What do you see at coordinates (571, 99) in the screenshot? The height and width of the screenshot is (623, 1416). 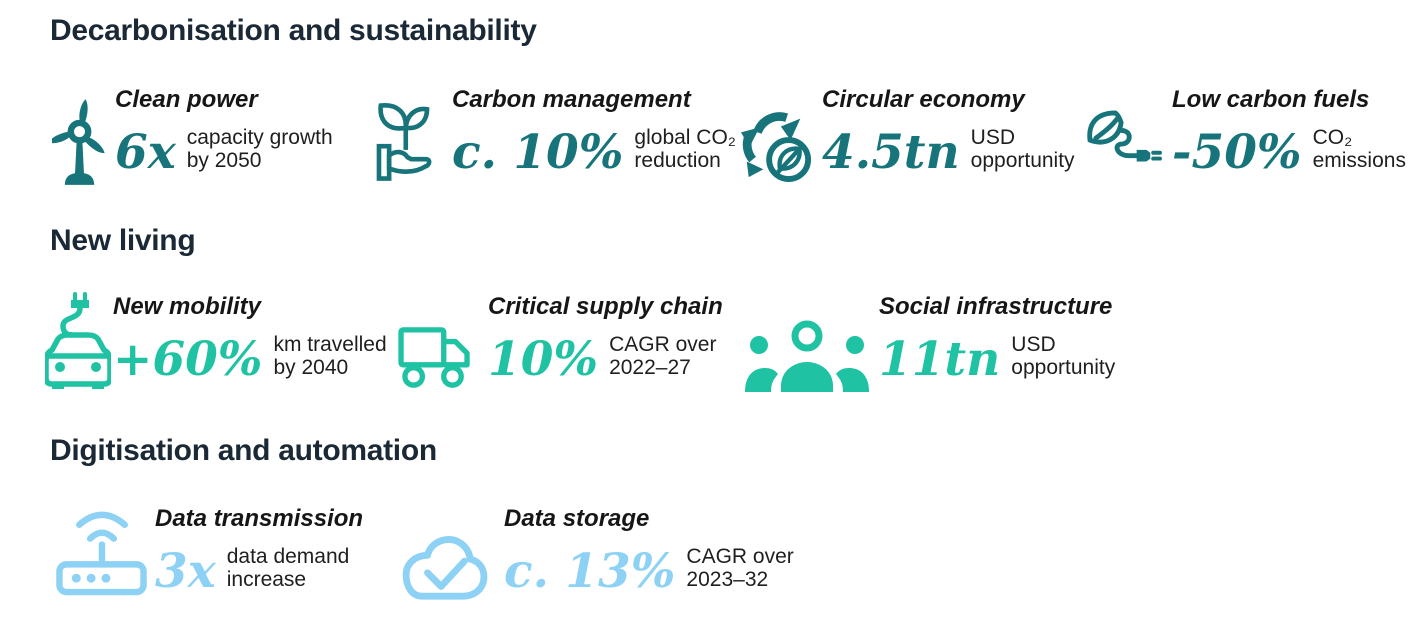 I see `item-title: Carbon management` at bounding box center [571, 99].